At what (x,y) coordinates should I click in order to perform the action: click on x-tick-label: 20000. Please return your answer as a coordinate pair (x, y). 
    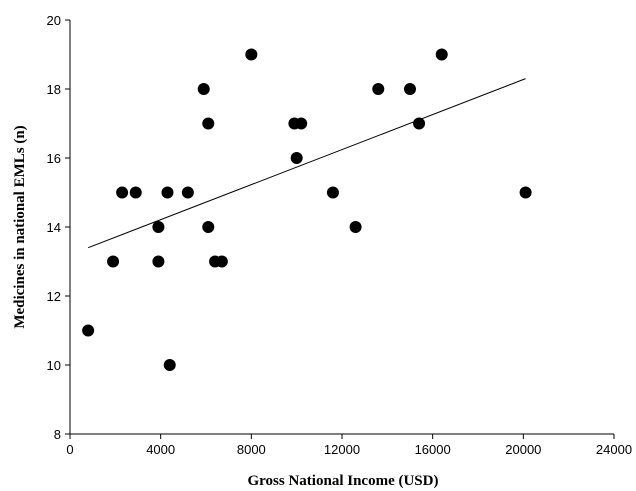
    Looking at the image, I should click on (523, 449).